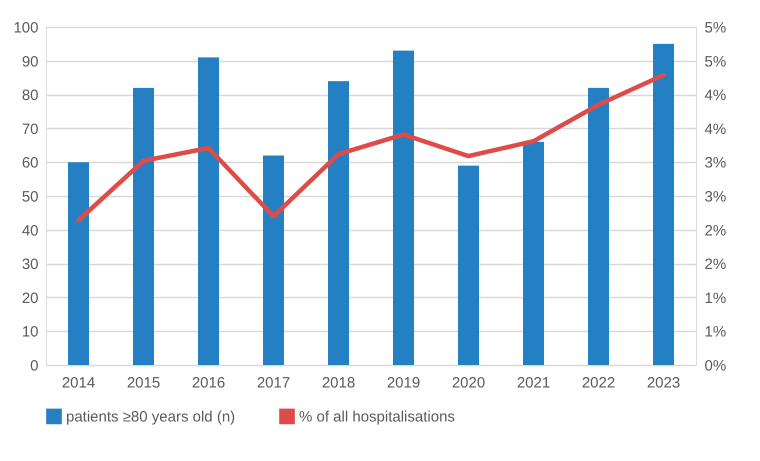 This screenshot has width=760, height=461. What do you see at coordinates (143, 383) in the screenshot?
I see `x-tick-label: 2015` at bounding box center [143, 383].